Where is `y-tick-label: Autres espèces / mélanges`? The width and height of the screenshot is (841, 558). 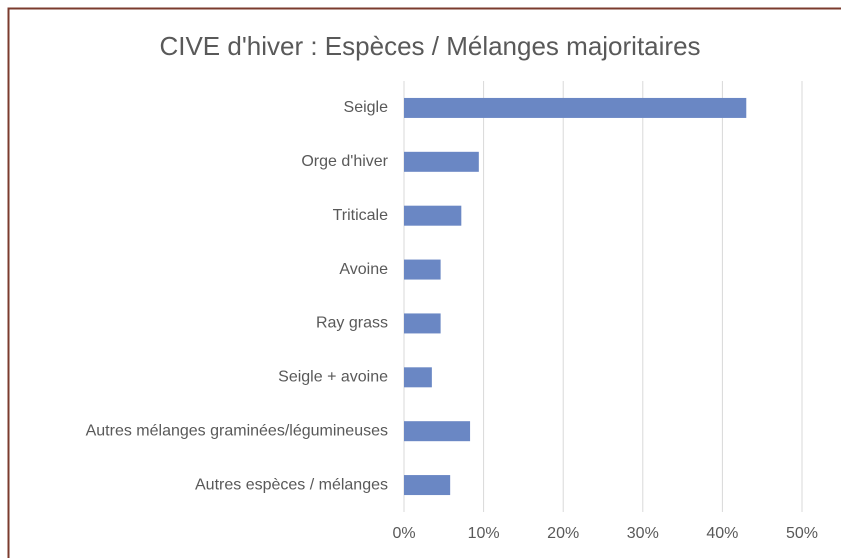
y-tick-label: Autres espèces / mélanges is located at coordinates (291, 484).